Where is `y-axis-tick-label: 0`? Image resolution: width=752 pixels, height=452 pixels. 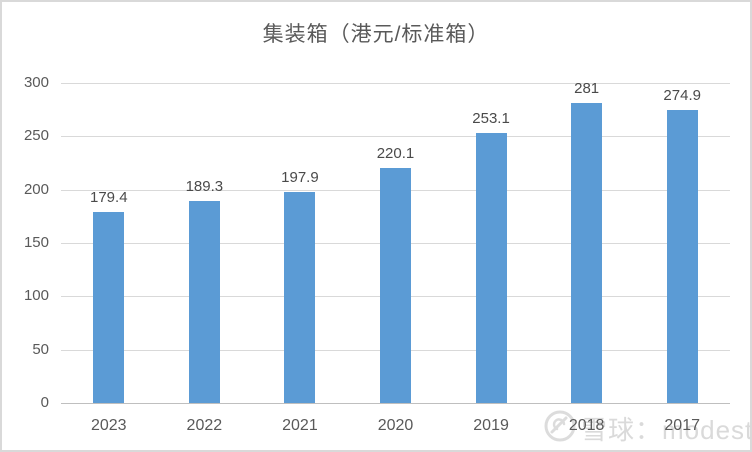
y-axis-tick-label: 0 is located at coordinates (44, 402).